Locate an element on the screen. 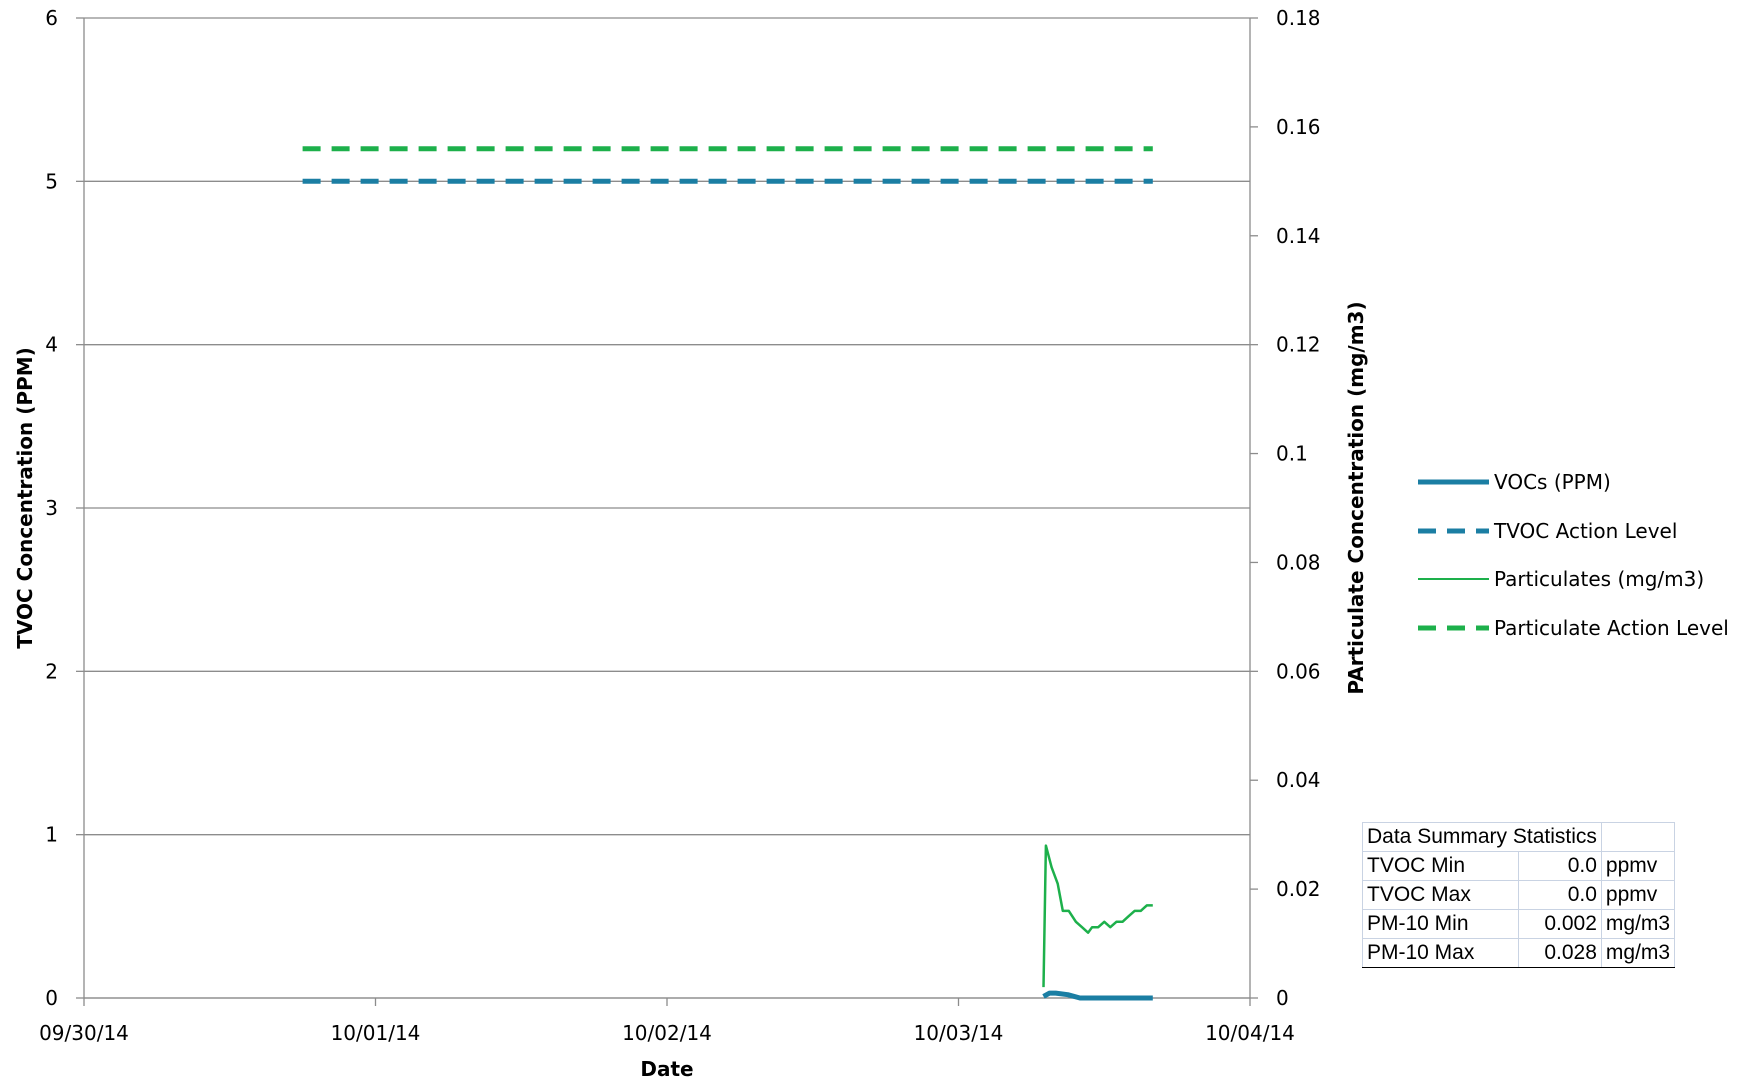  y2-tick-label: 0.06 is located at coordinates (1298, 671).